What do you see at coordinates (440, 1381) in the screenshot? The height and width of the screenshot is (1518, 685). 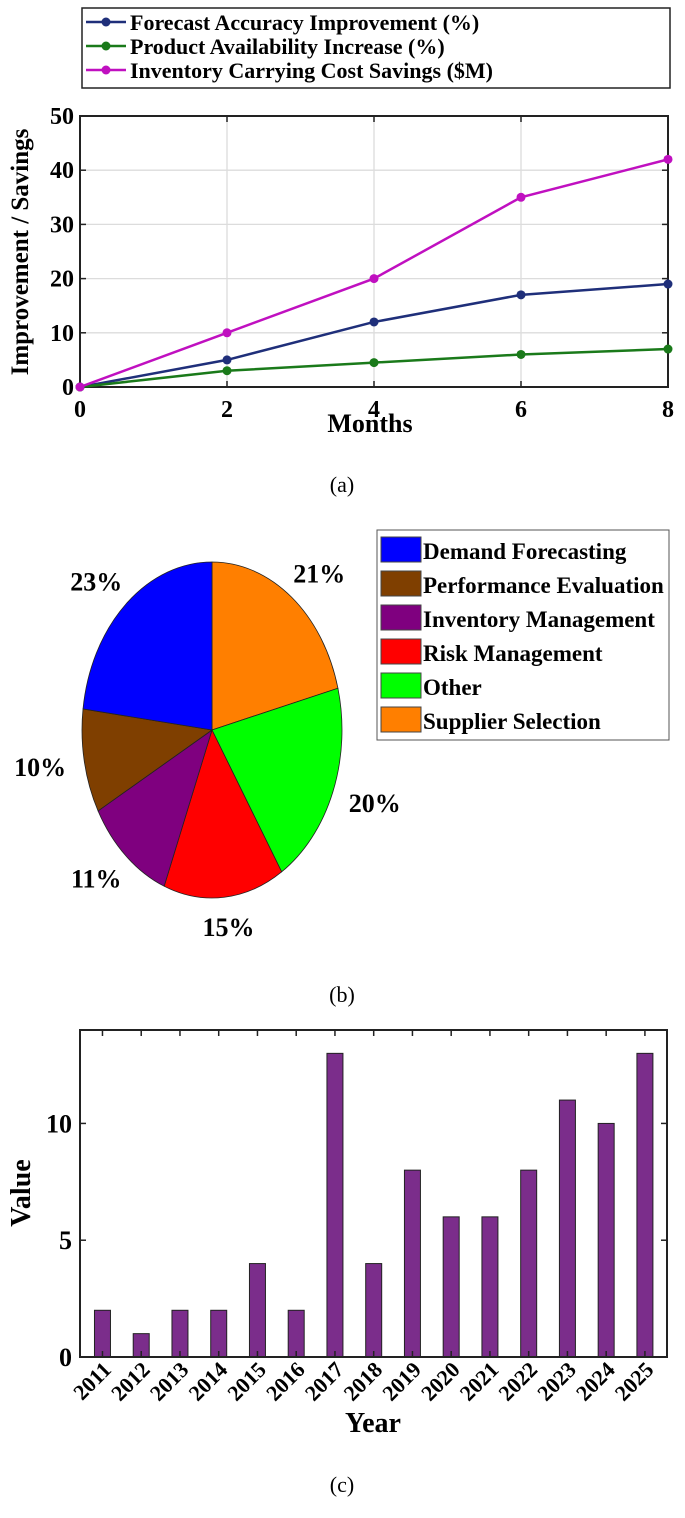 I see `x-tick-label: 2020` at bounding box center [440, 1381].